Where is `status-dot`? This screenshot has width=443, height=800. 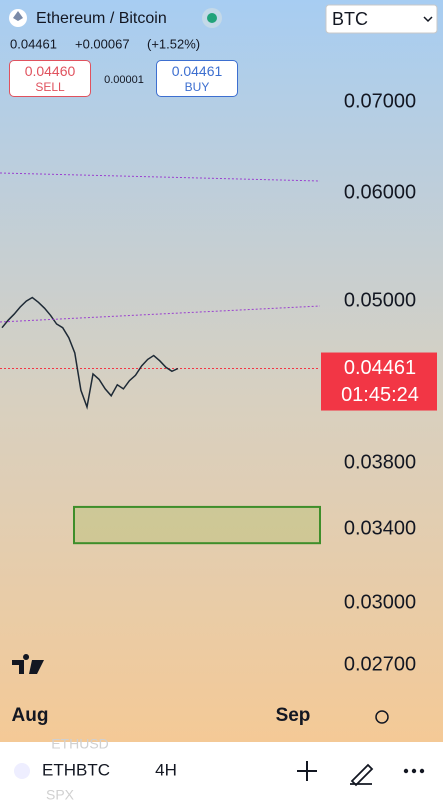 status-dot is located at coordinates (212, 18).